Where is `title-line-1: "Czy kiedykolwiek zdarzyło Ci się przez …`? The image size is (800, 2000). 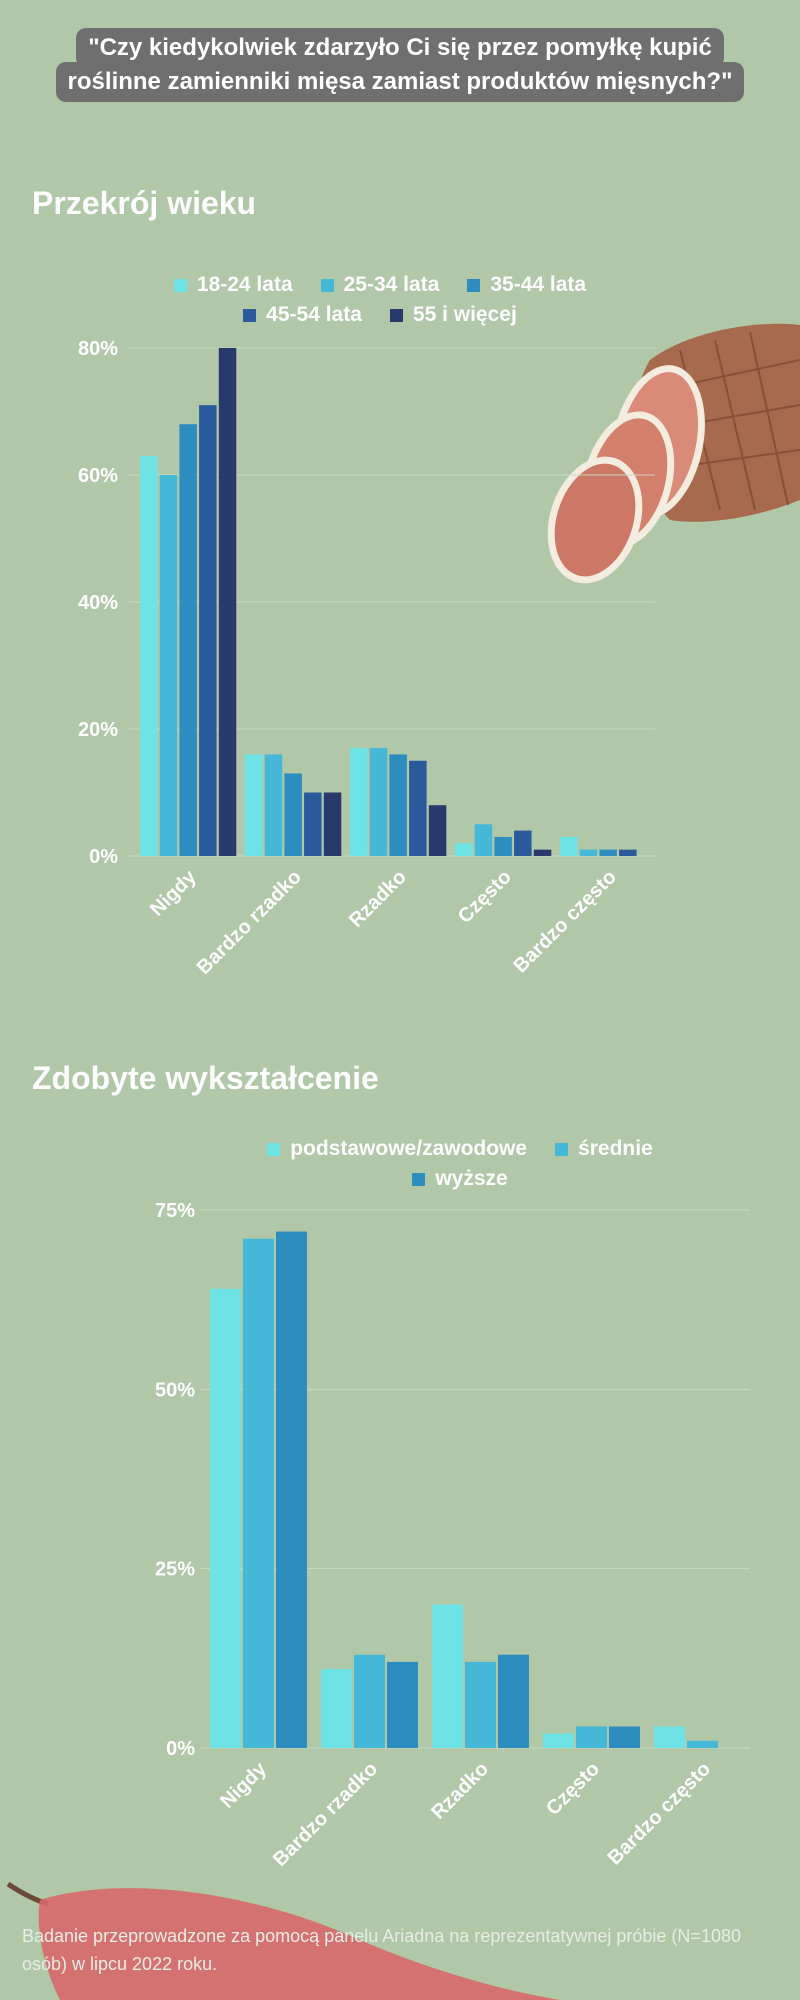 title-line-1: "Czy kiedykolwiek zdarzyło Ci się przez … is located at coordinates (400, 48).